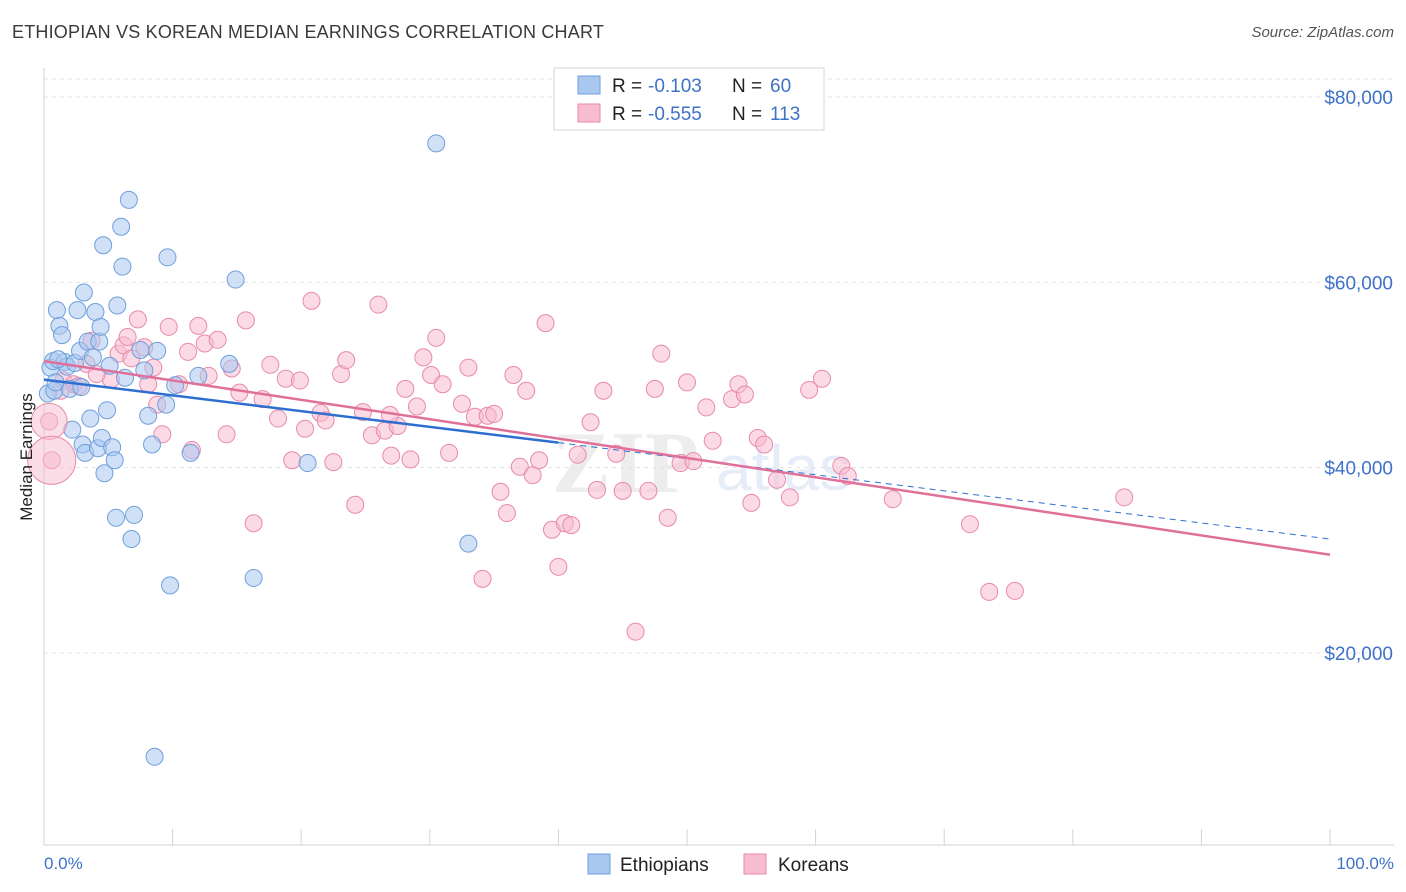 The height and width of the screenshot is (892, 1406). Describe the element at coordinates (26, 457) in the screenshot. I see `y-axis-title: Median Earnings` at that location.